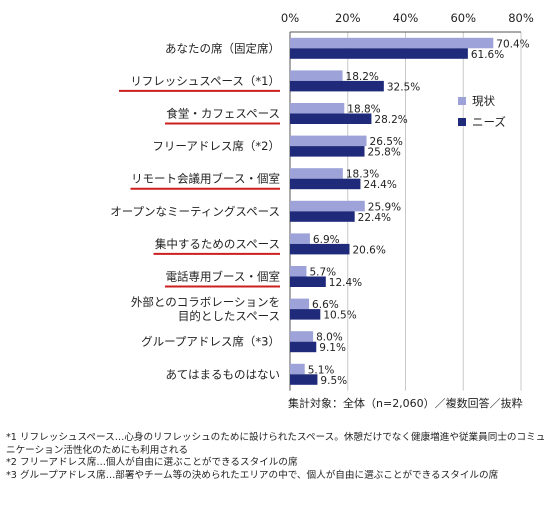 This screenshot has height=512, width=554. I want to click on bar-value-label: 9.5%, so click(333, 381).